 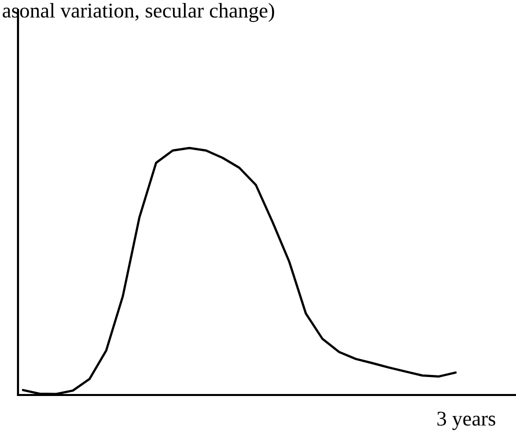 I want to click on chart-title: asonal variation, secular change), so click(x=138, y=12).